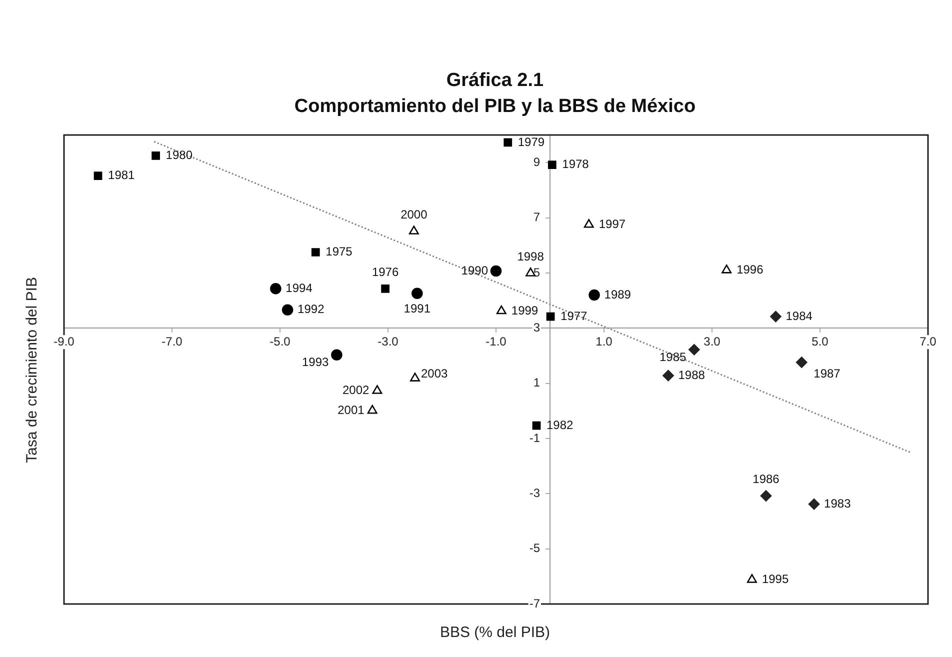  Describe the element at coordinates (339, 251) in the screenshot. I see `annotation: 1975` at that location.